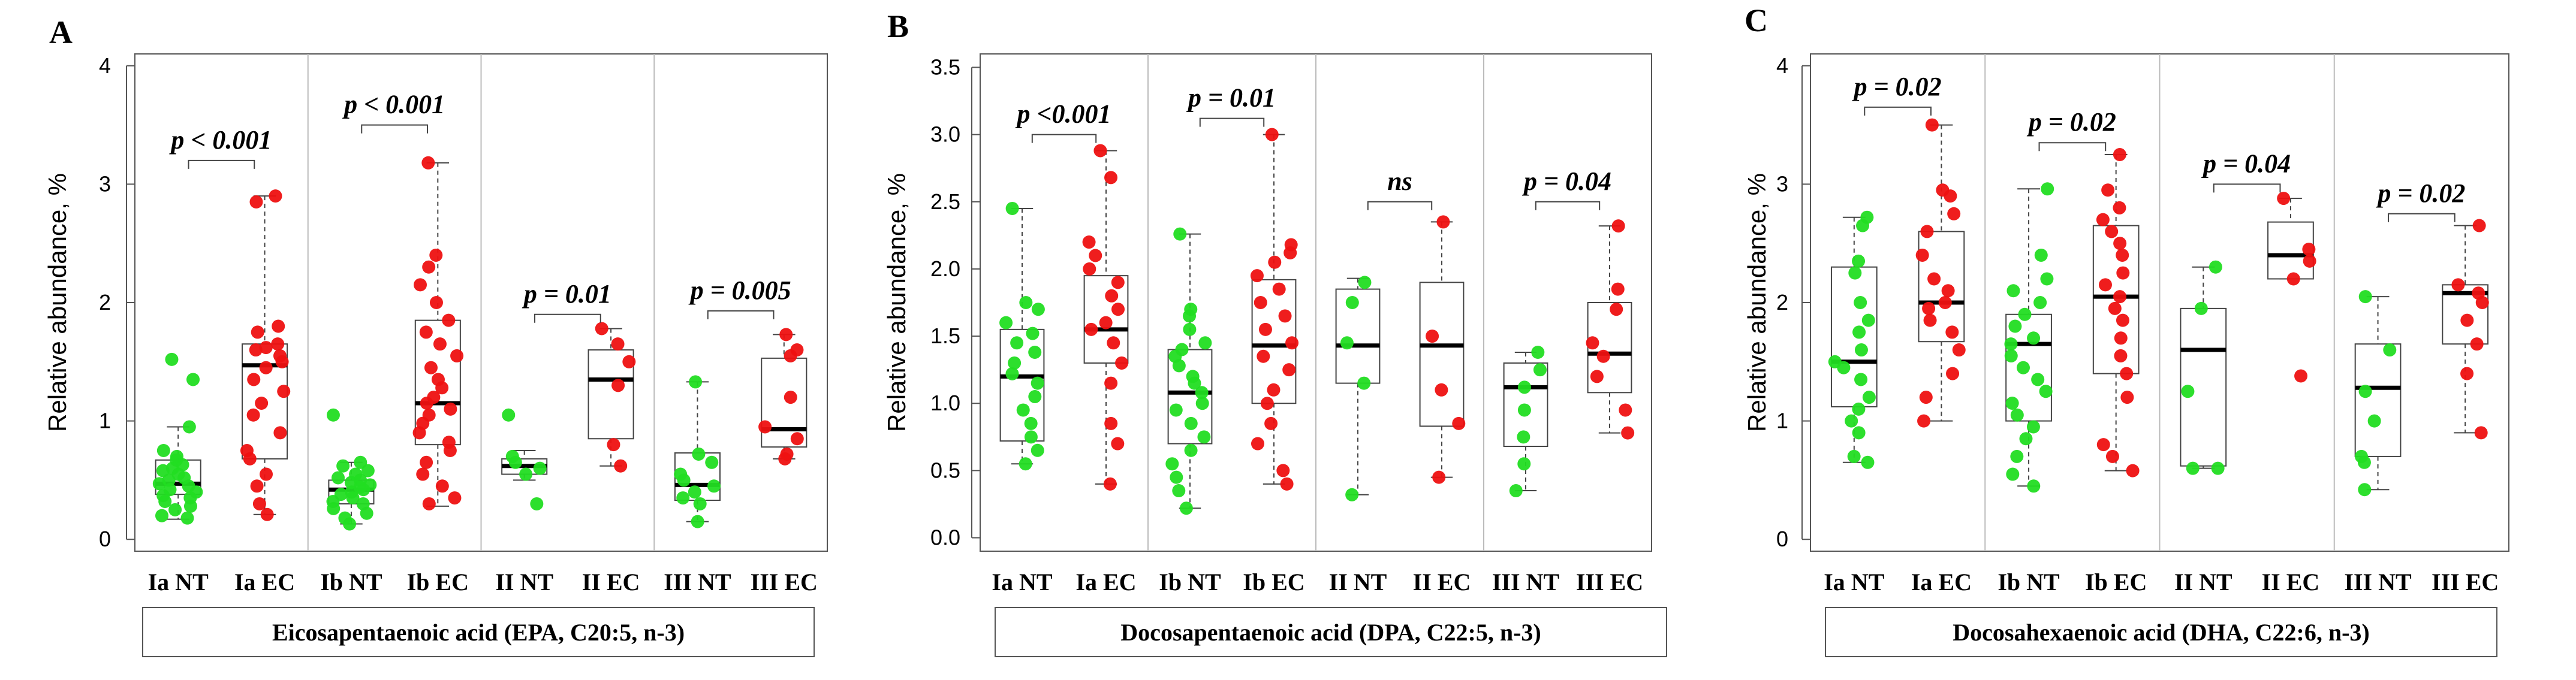 The width and height of the screenshot is (2576, 680). Describe the element at coordinates (945, 537) in the screenshot. I see `y-tick-label: 0.0` at that location.